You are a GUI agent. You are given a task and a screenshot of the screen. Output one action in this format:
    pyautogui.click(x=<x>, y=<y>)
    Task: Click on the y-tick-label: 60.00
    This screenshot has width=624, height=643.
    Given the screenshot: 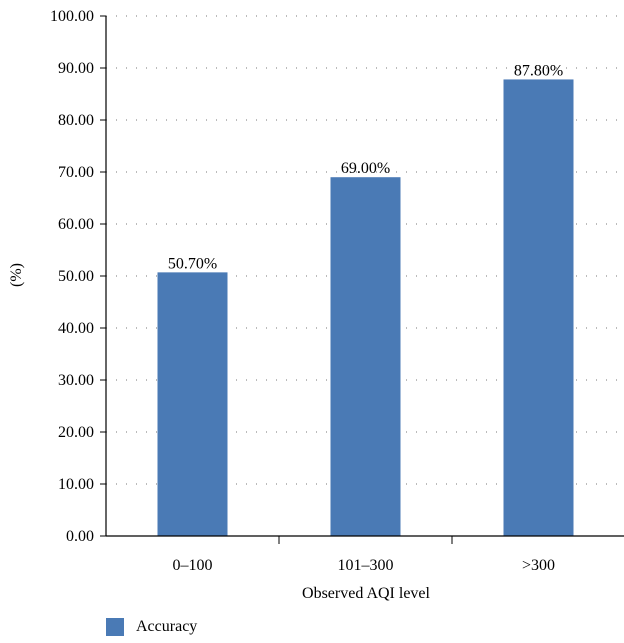 What is the action you would take?
    pyautogui.click(x=76, y=224)
    